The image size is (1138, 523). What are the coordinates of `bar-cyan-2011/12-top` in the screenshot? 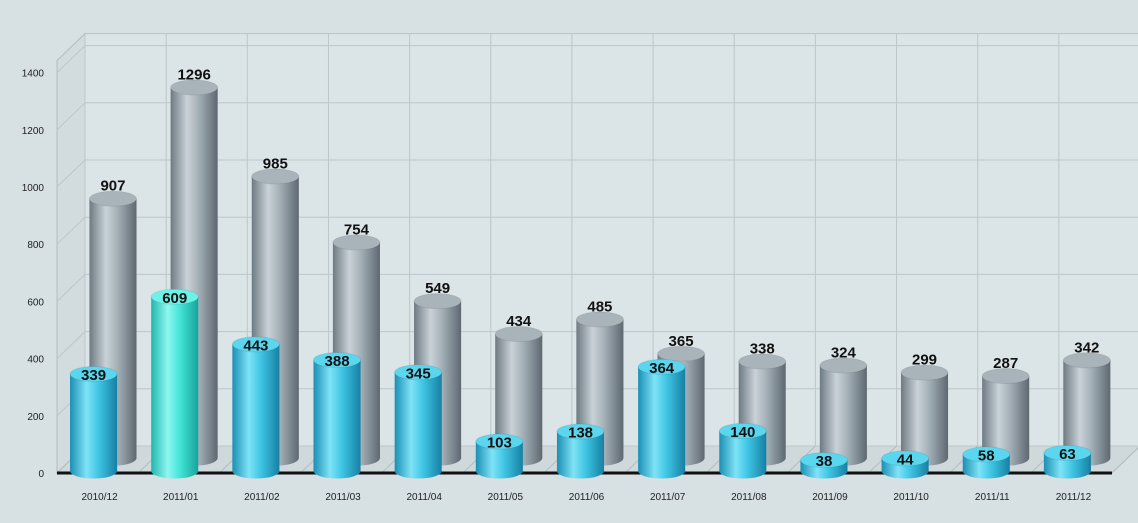 It's located at (1067, 453).